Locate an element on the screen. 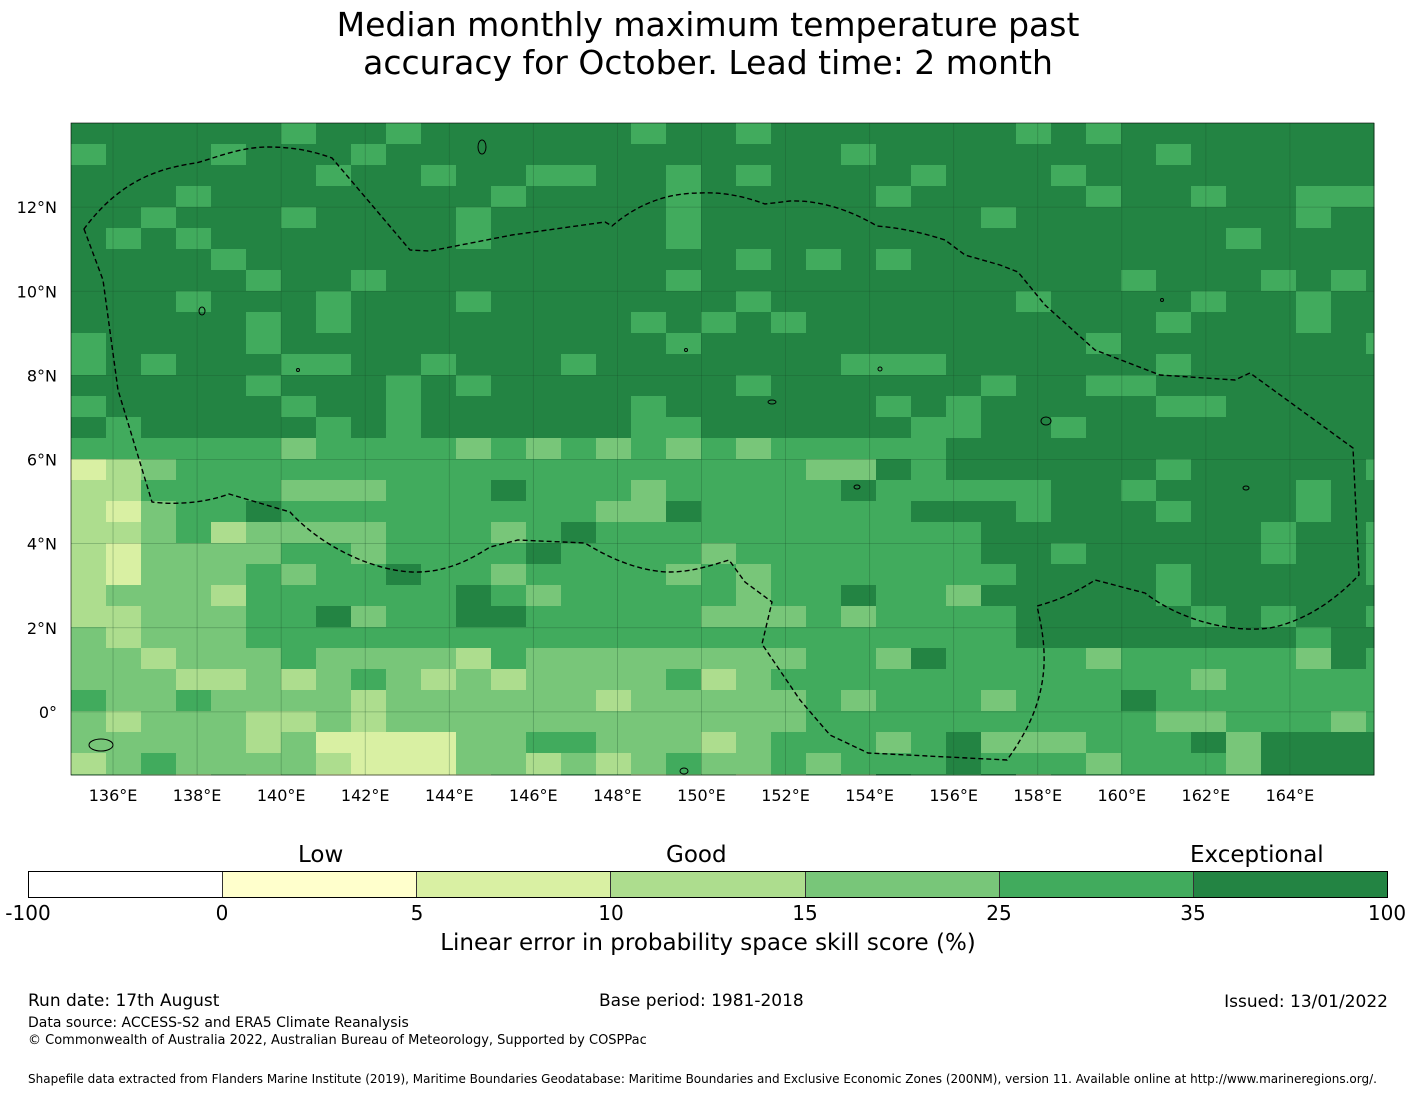 The width and height of the screenshot is (1416, 1095). longitude-label: 140°E is located at coordinates (281, 795).